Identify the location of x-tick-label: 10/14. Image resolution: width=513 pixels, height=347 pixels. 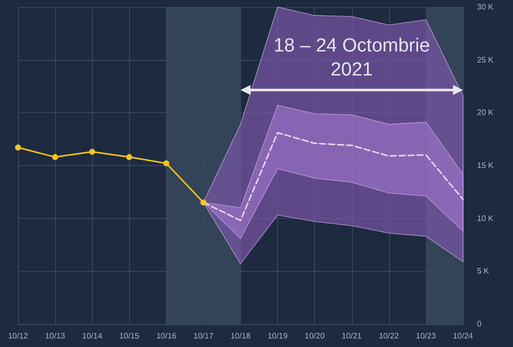
(92, 336).